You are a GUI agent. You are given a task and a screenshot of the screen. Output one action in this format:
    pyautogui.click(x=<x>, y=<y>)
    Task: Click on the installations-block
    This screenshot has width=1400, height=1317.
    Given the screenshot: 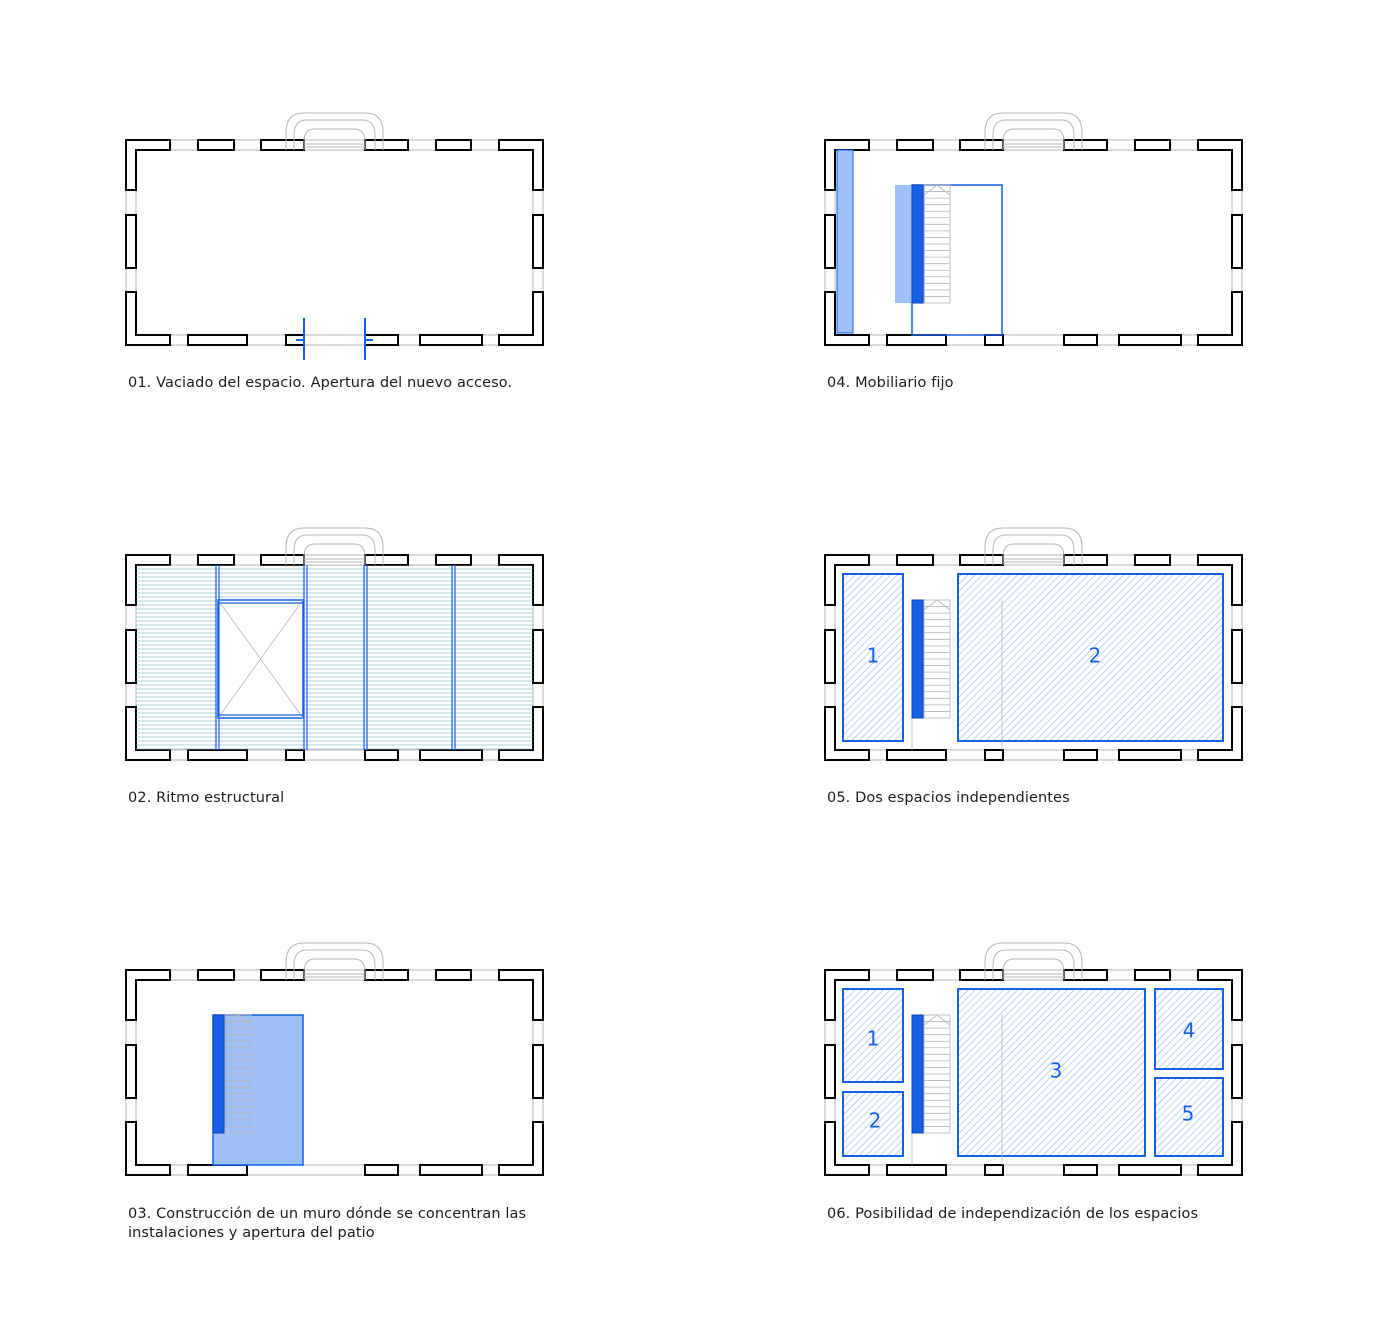 What is the action you would take?
    pyautogui.click(x=258, y=1090)
    